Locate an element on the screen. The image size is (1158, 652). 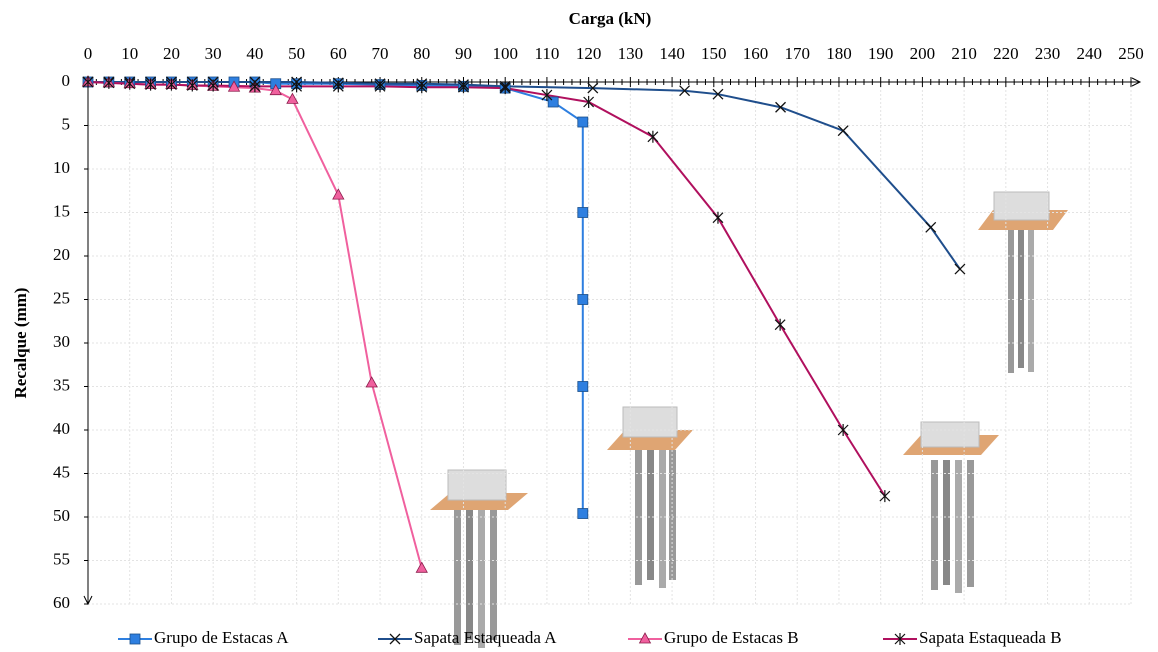
legend-item: Grupo de Estacas A is located at coordinates (203, 637).